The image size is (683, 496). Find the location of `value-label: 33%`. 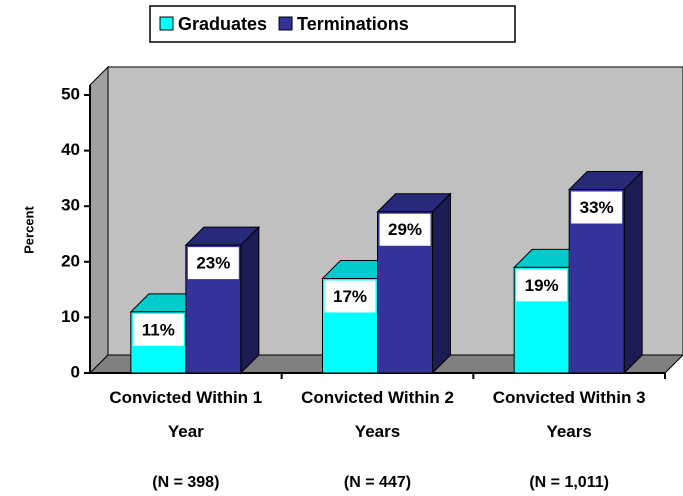

value-label: 33% is located at coordinates (597, 207).